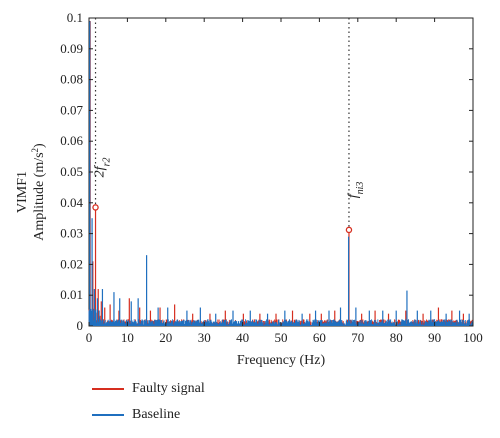 This screenshot has width=500, height=438. I want to click on y-axis-label-line2: Amplitude (m/s2), so click(38, 192).